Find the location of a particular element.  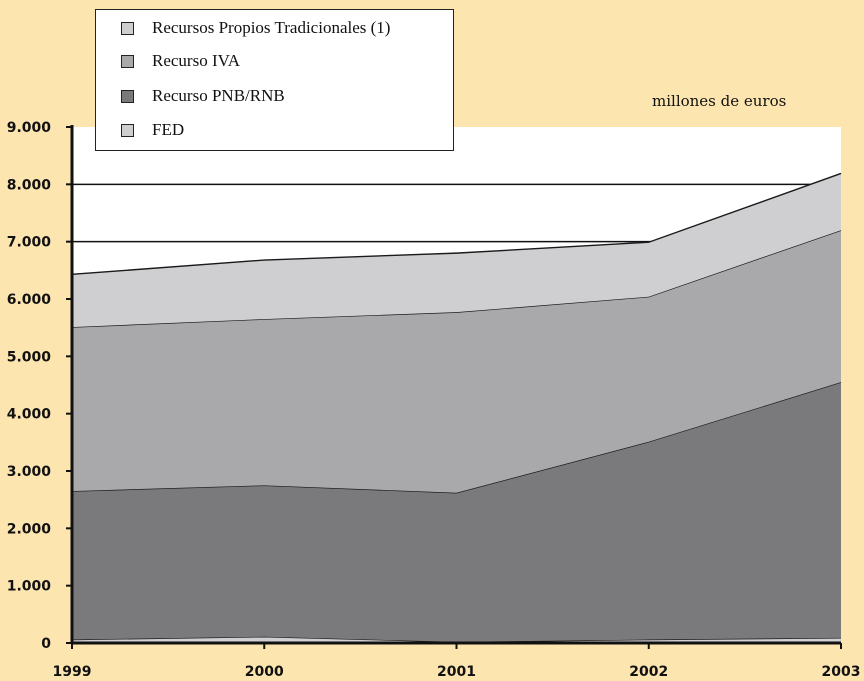

y-tick-label: 7.000 is located at coordinates (29, 243).